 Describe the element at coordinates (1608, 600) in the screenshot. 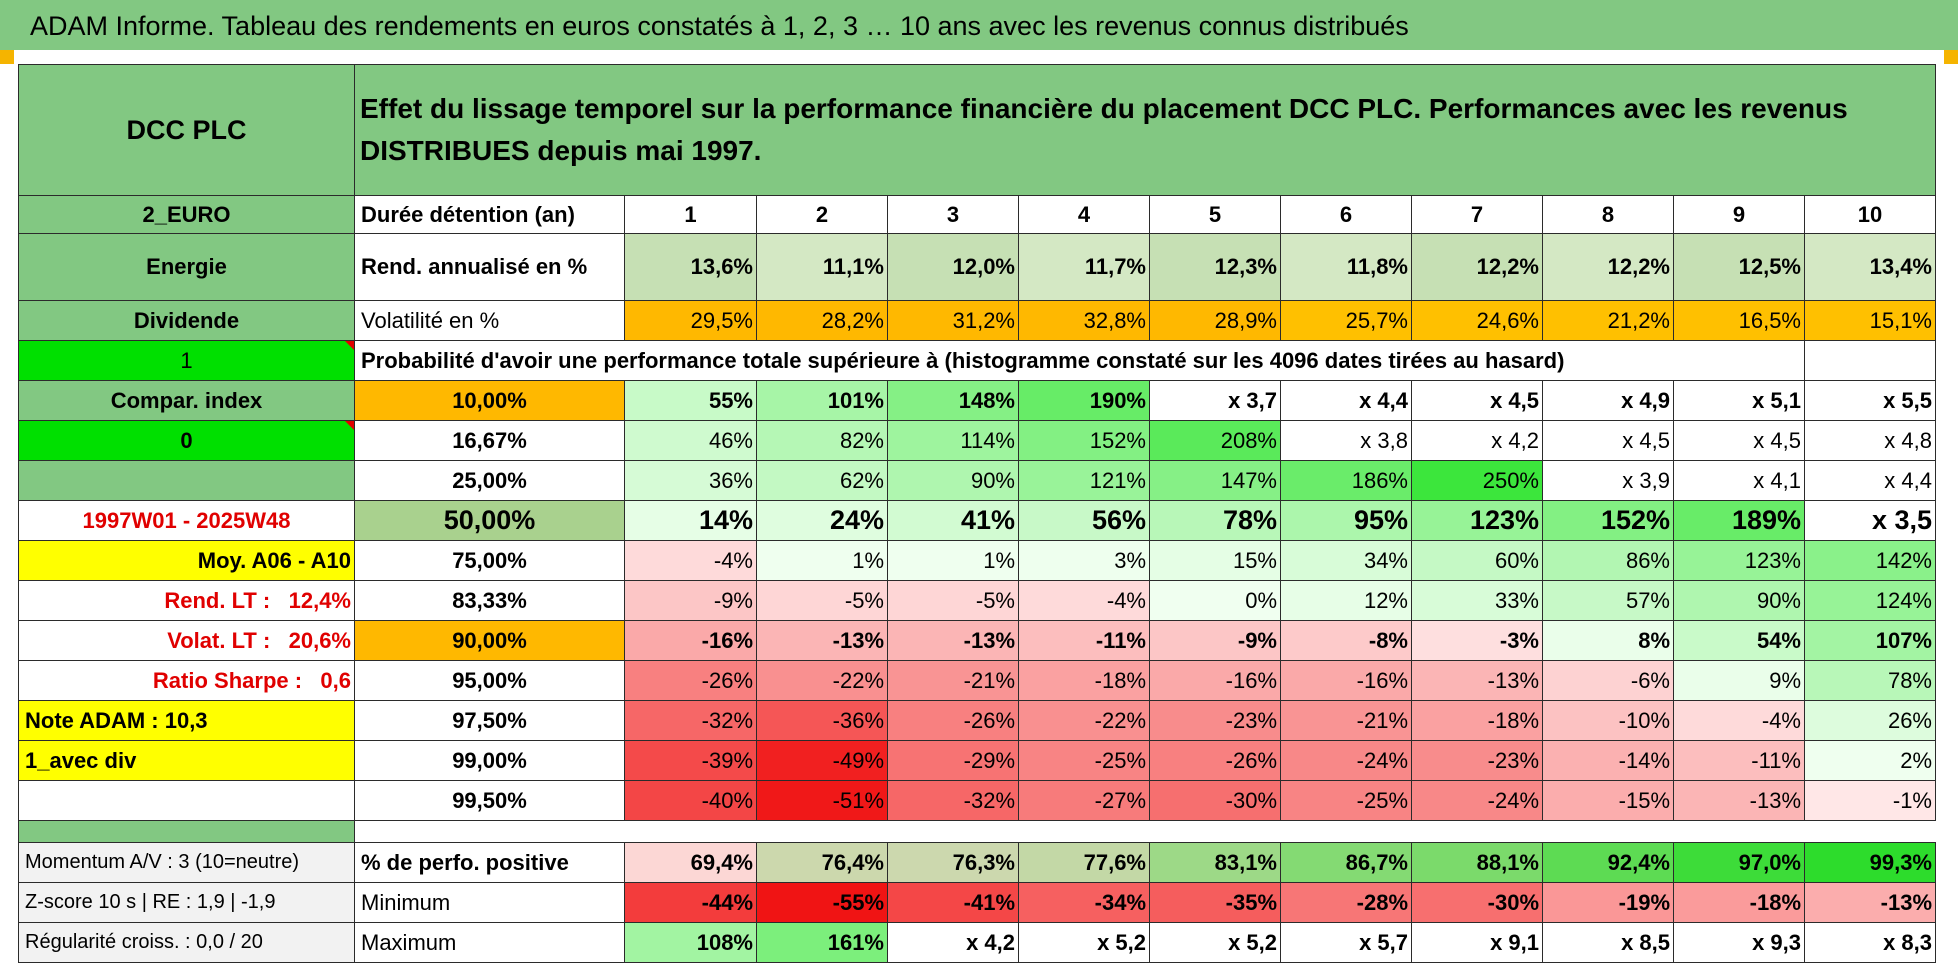

I see `perf-cell: 57%` at that location.